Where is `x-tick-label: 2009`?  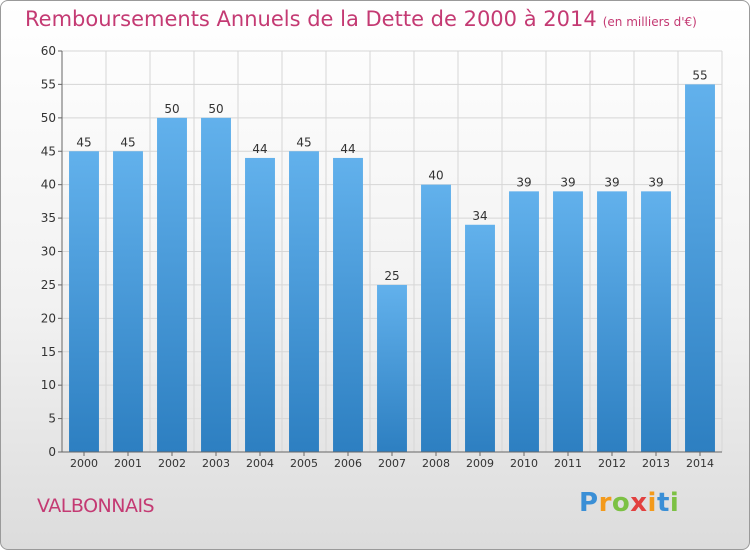
x-tick-label: 2009 is located at coordinates (480, 463).